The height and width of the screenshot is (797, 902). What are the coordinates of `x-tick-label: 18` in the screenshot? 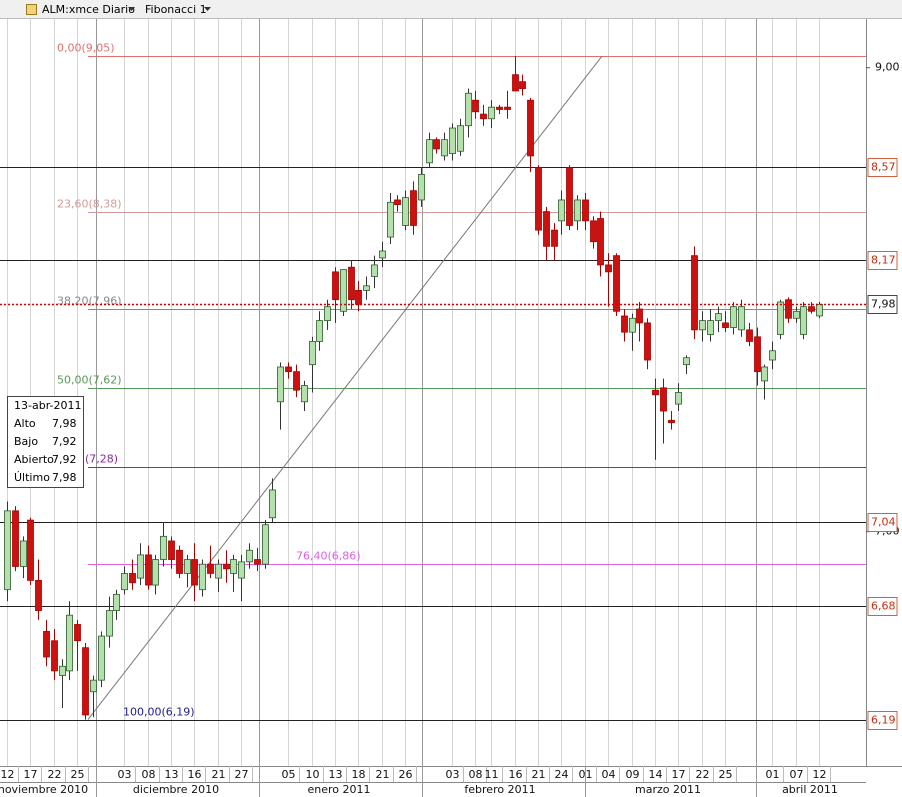 It's located at (359, 774).